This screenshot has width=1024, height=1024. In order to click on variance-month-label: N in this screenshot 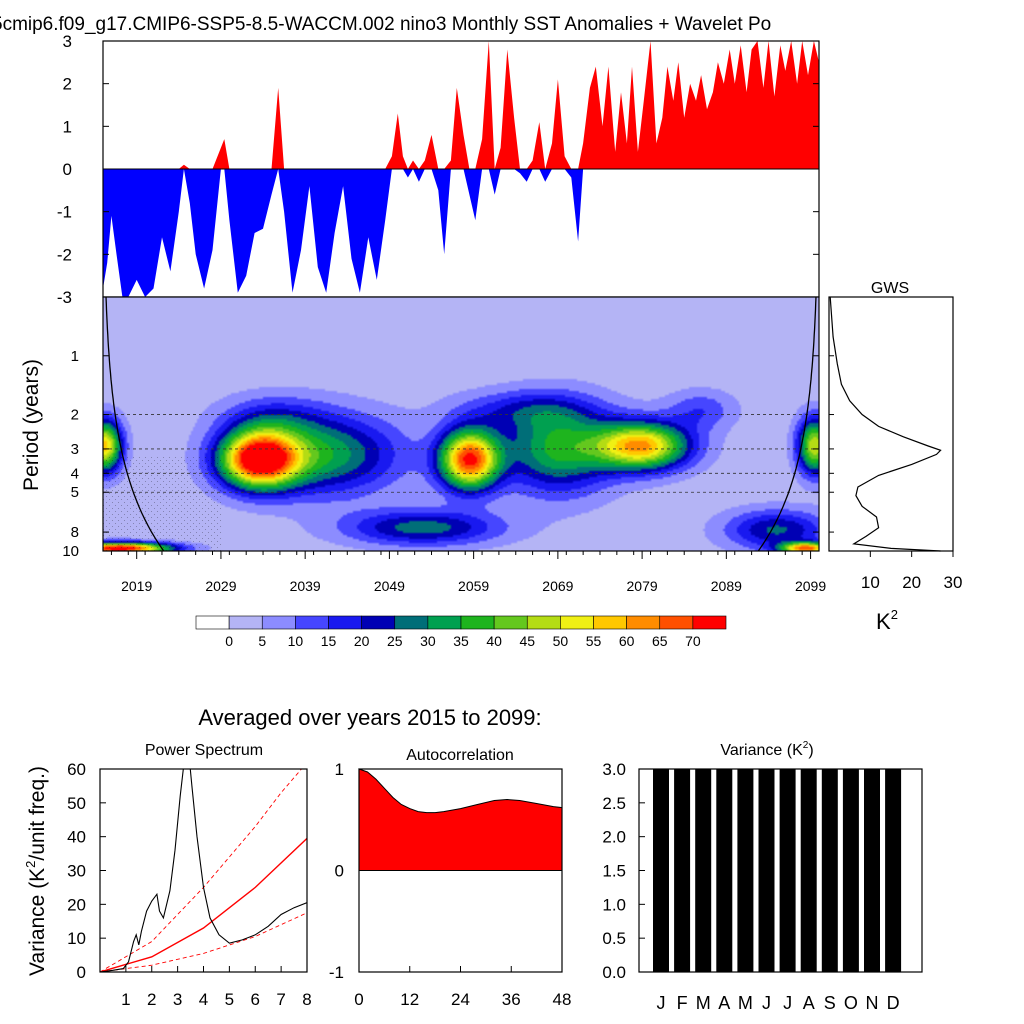, I will do `click(872, 1003)`.